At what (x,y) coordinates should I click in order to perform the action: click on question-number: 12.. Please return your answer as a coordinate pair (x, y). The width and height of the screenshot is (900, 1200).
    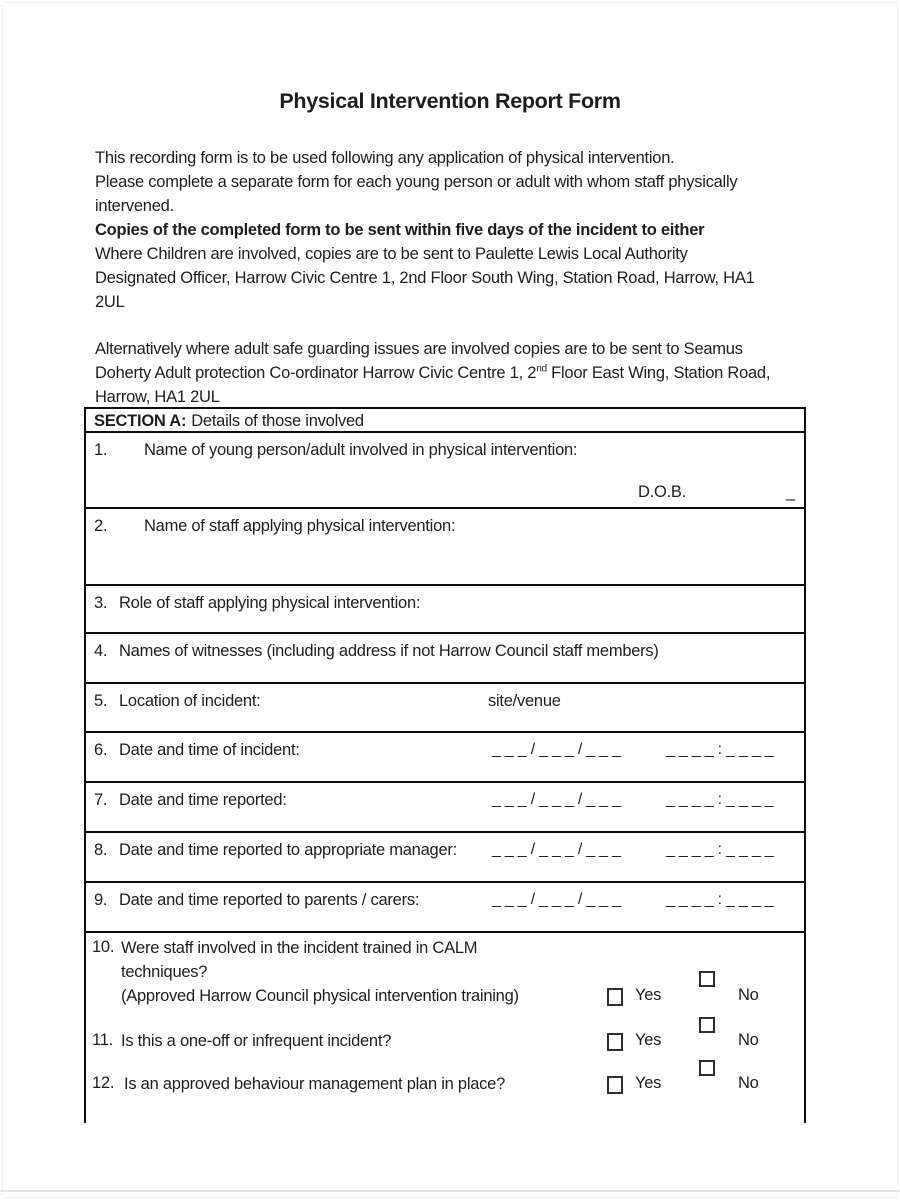
    Looking at the image, I should click on (103, 1083).